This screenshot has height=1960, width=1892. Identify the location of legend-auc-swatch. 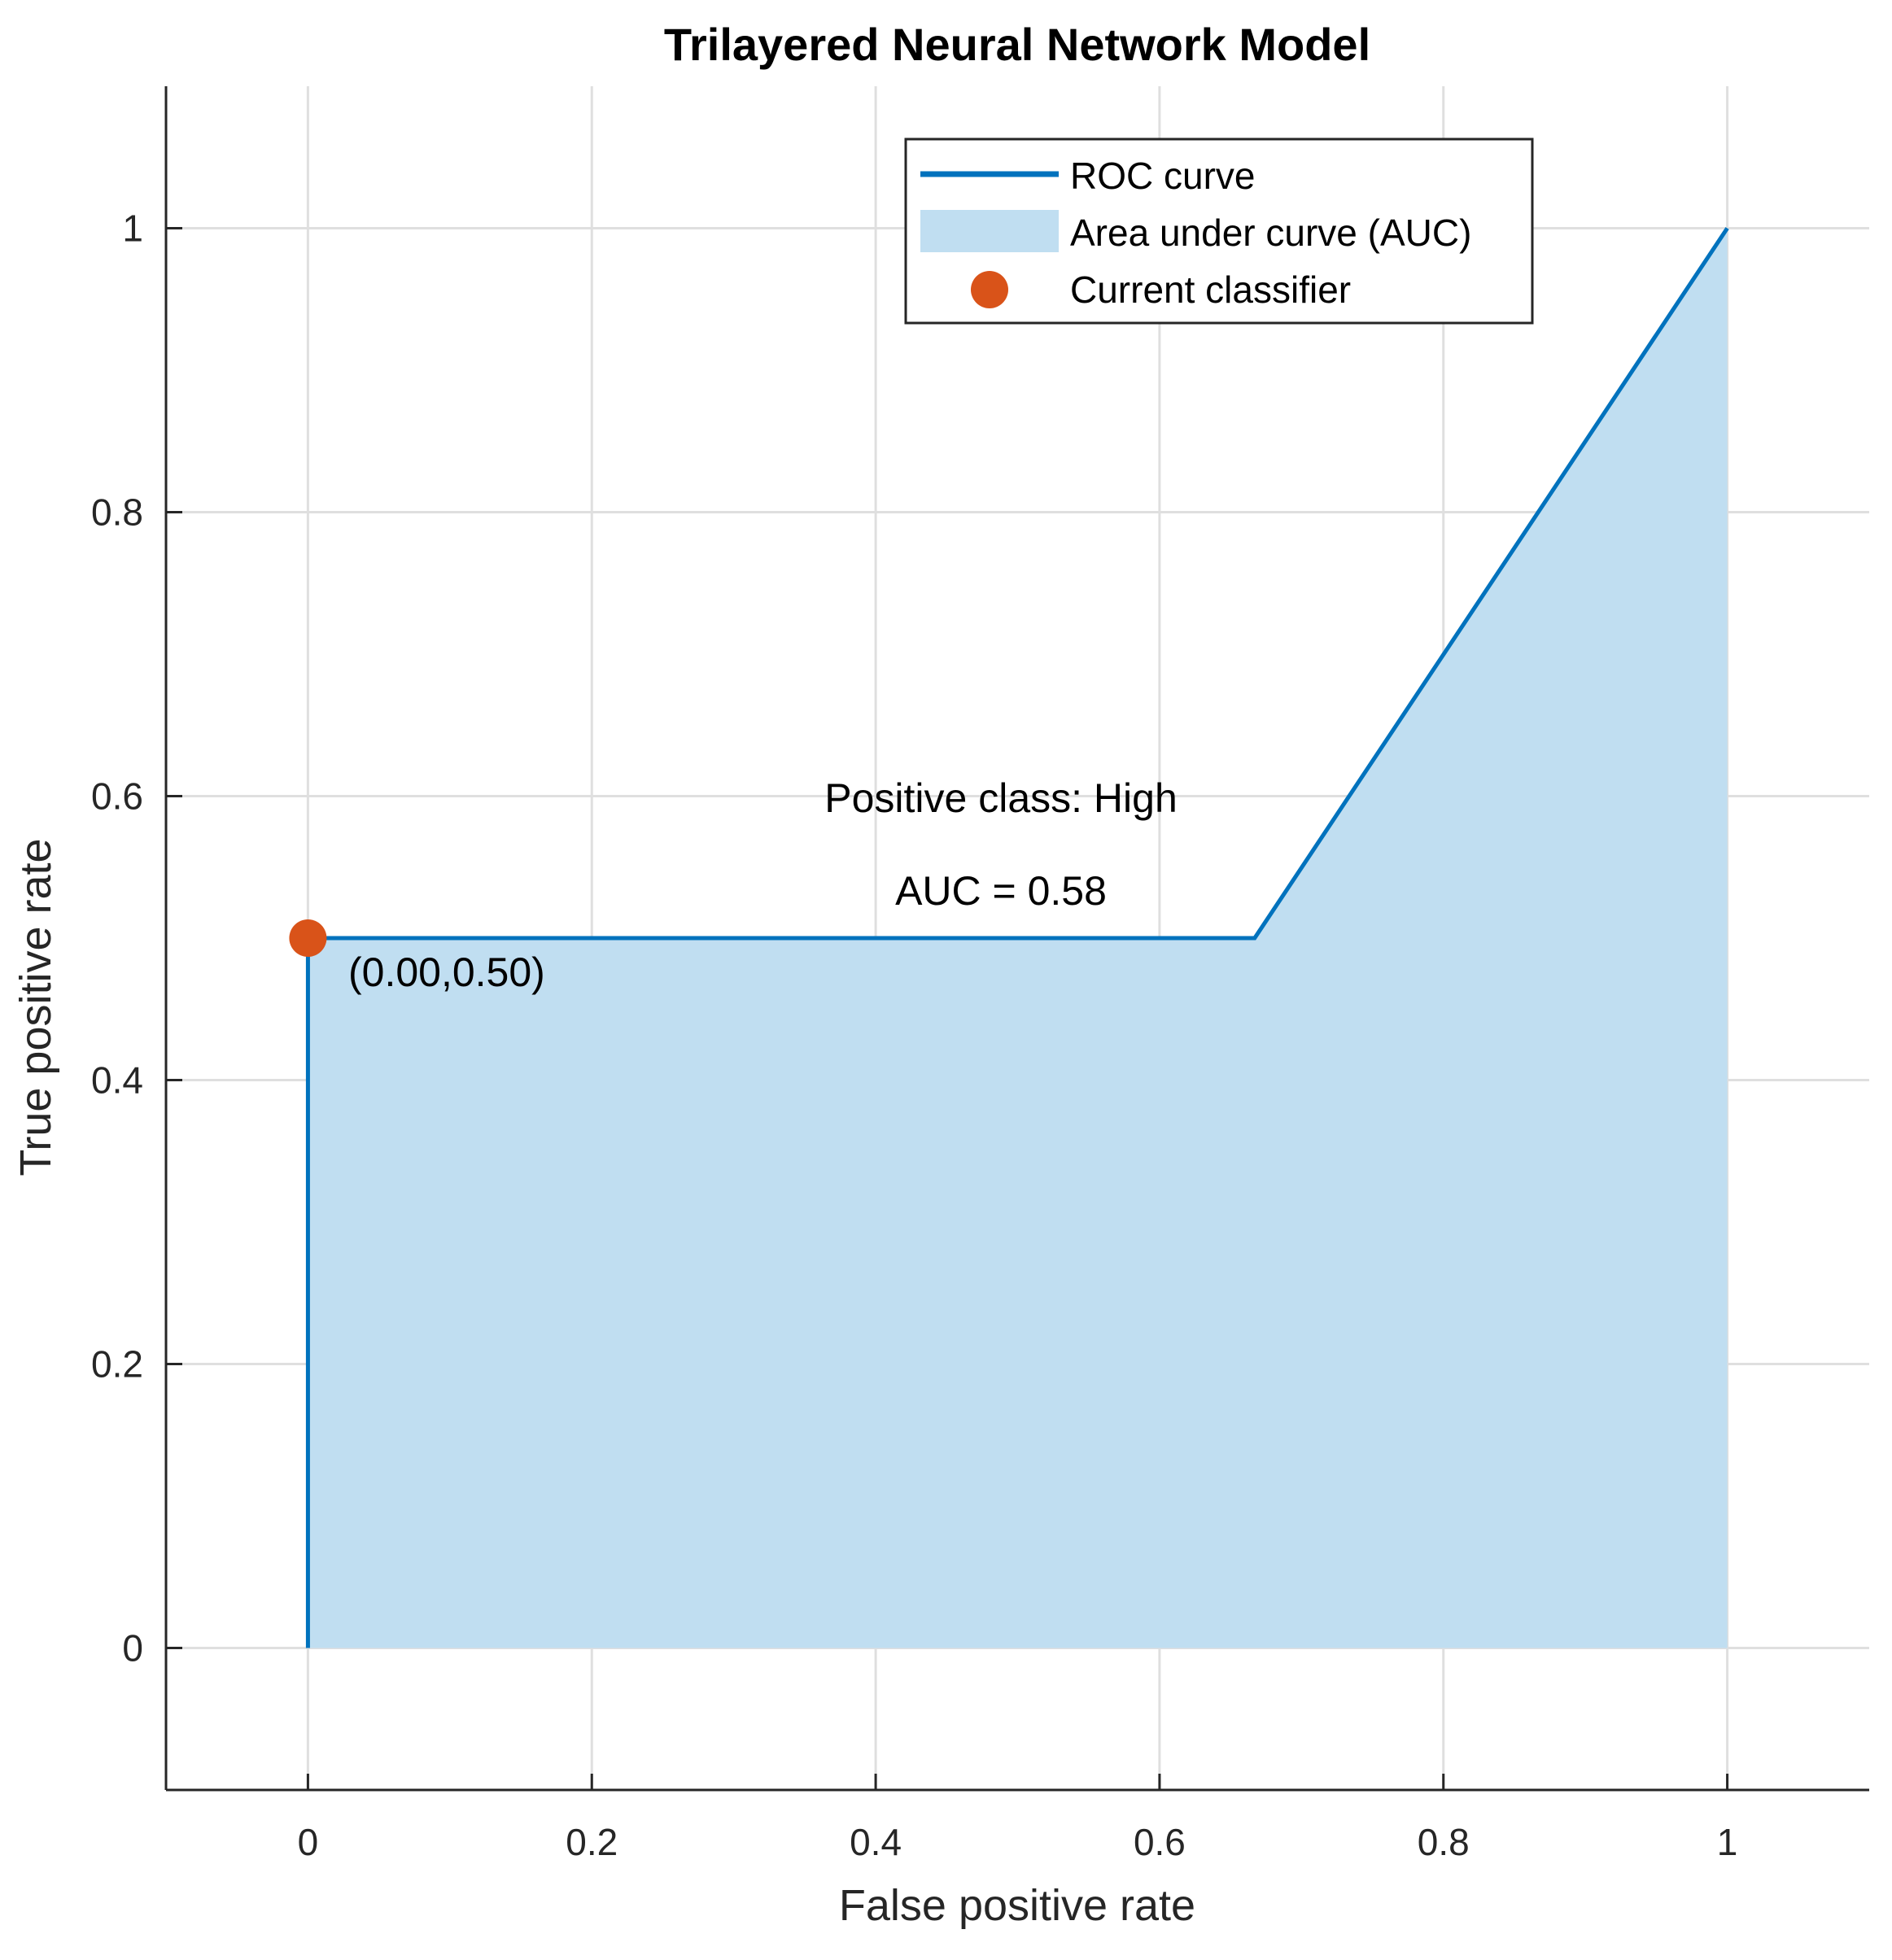
(989, 231).